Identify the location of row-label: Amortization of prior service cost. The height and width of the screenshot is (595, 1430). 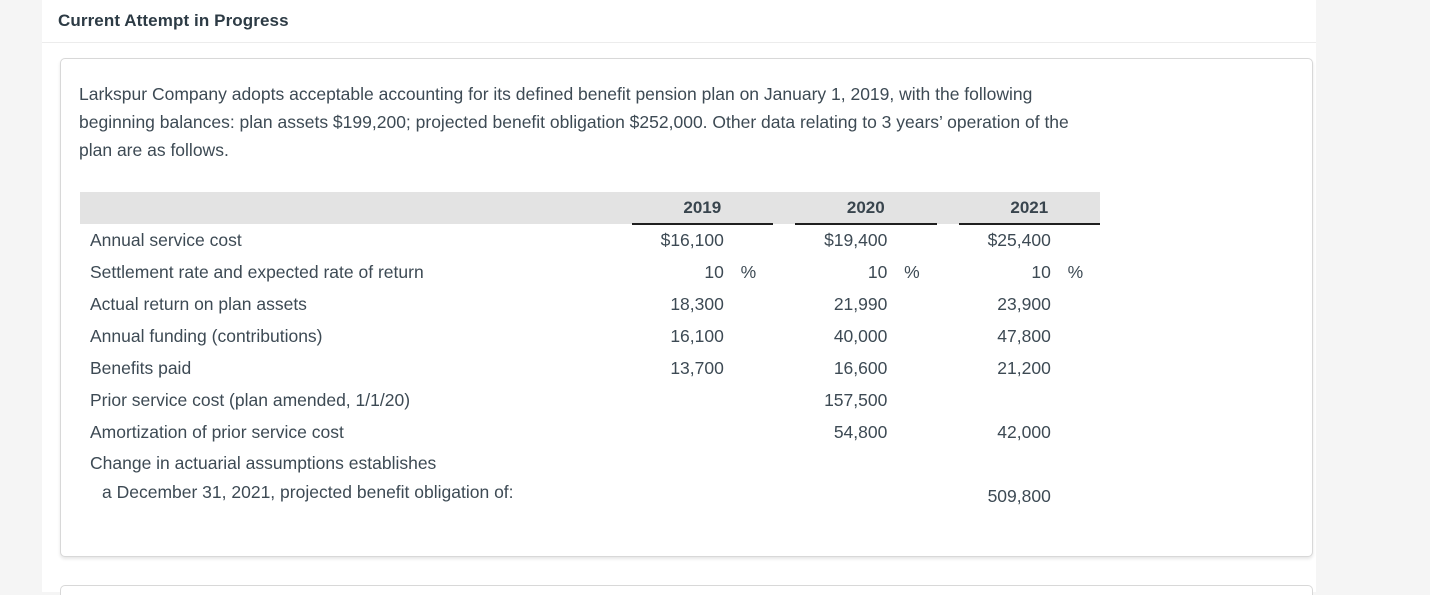
(217, 431).